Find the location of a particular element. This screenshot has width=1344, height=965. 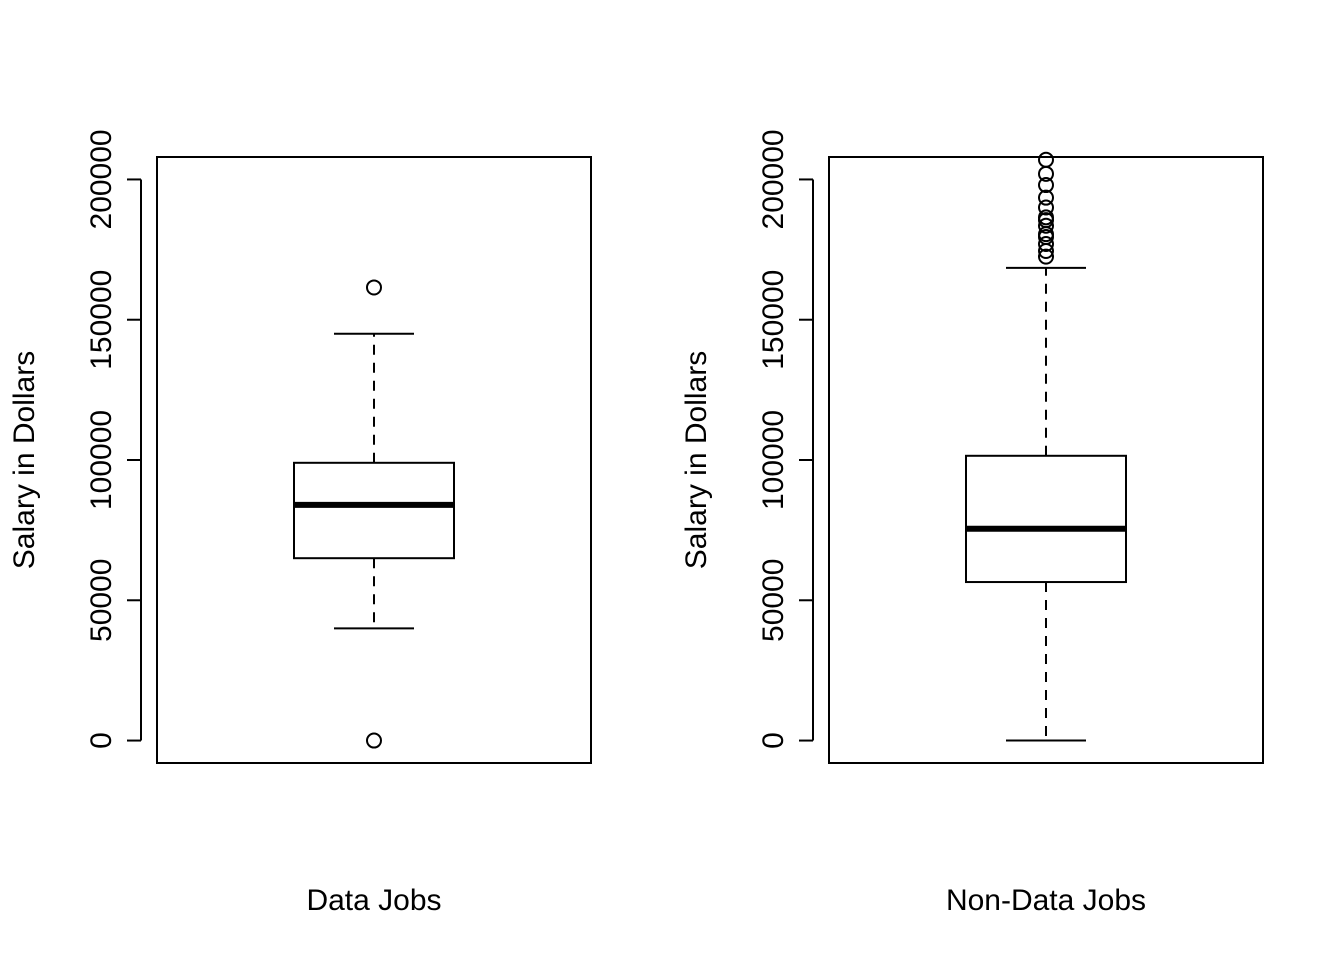

x-axis-label: Non-Data Jobs is located at coordinates (1046, 900).